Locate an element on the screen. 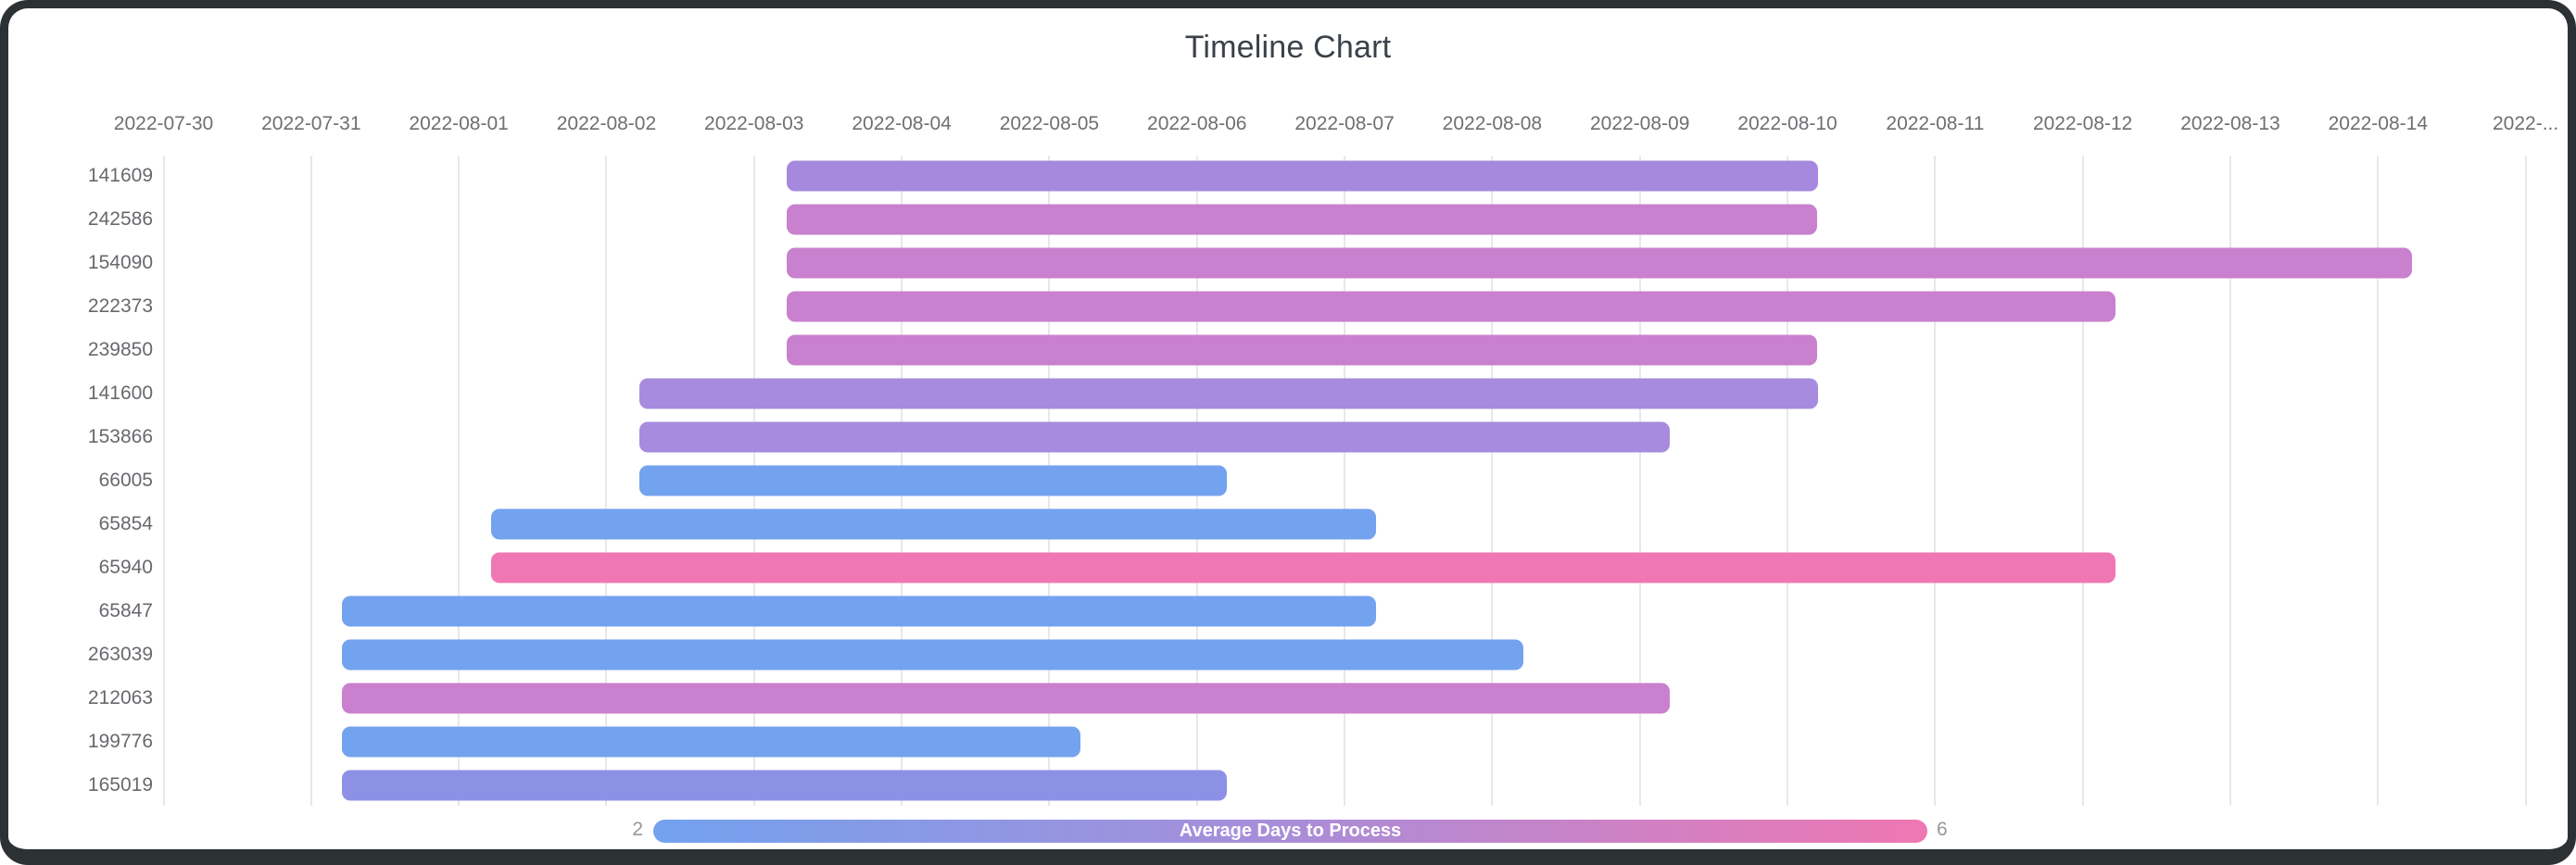 The width and height of the screenshot is (2576, 865). y-axis-label: 141609 is located at coordinates (120, 176).